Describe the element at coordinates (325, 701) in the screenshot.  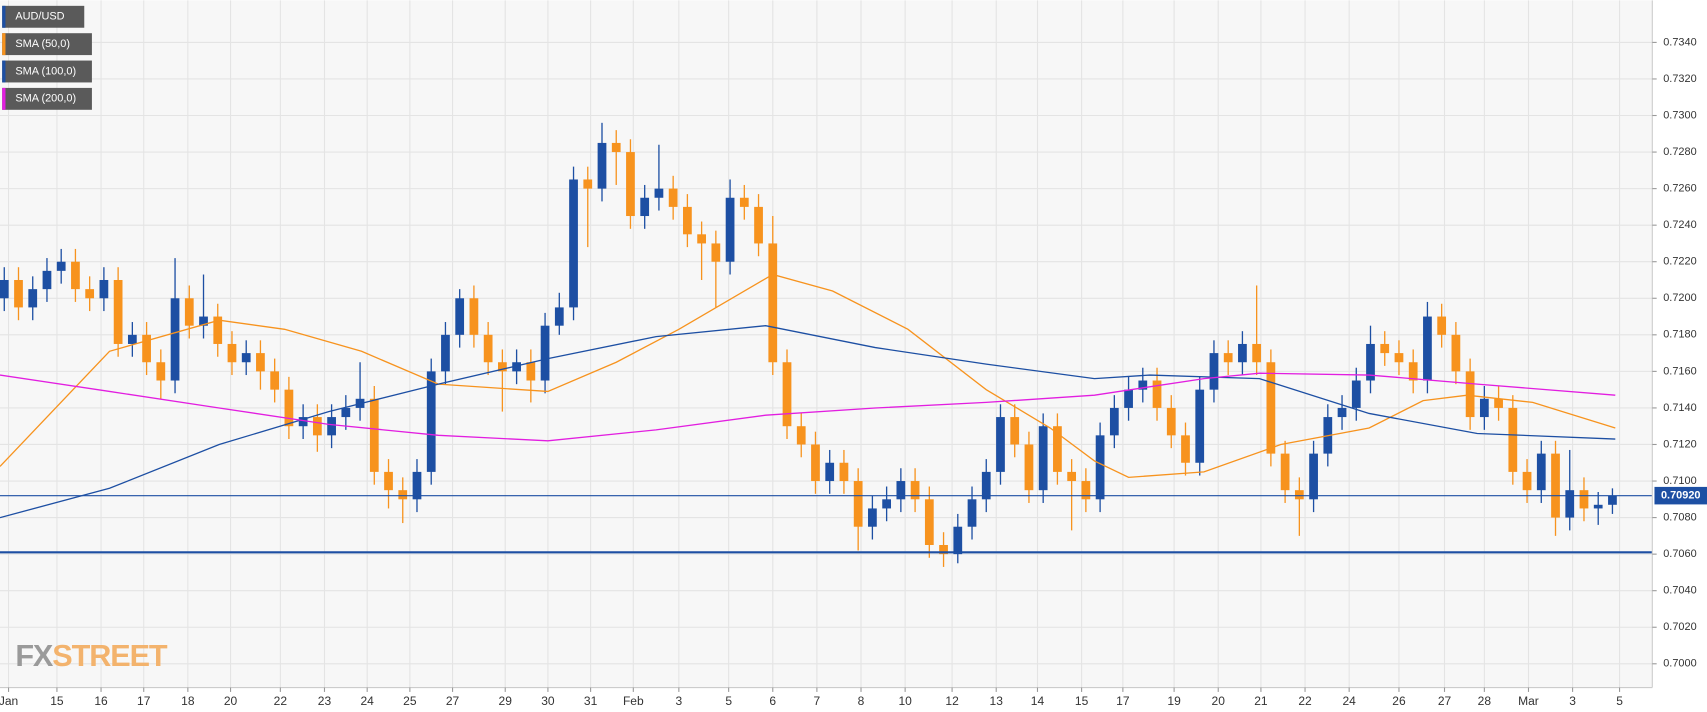
I see `x-tick-label: 23` at that location.